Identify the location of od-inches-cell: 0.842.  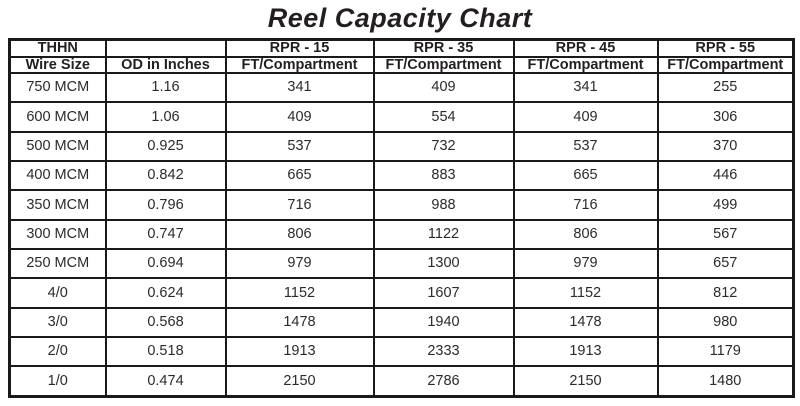
(165, 175).